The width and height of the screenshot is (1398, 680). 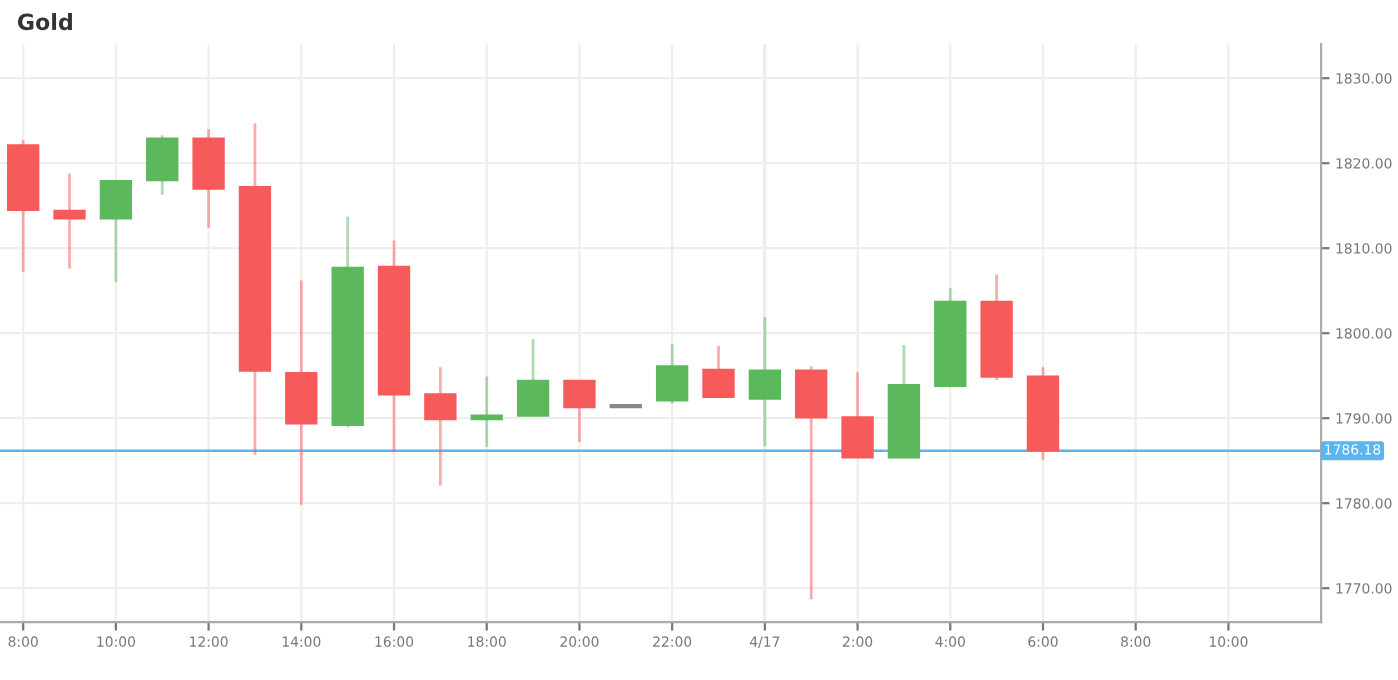 I want to click on chart-title: Gold, so click(x=44, y=22).